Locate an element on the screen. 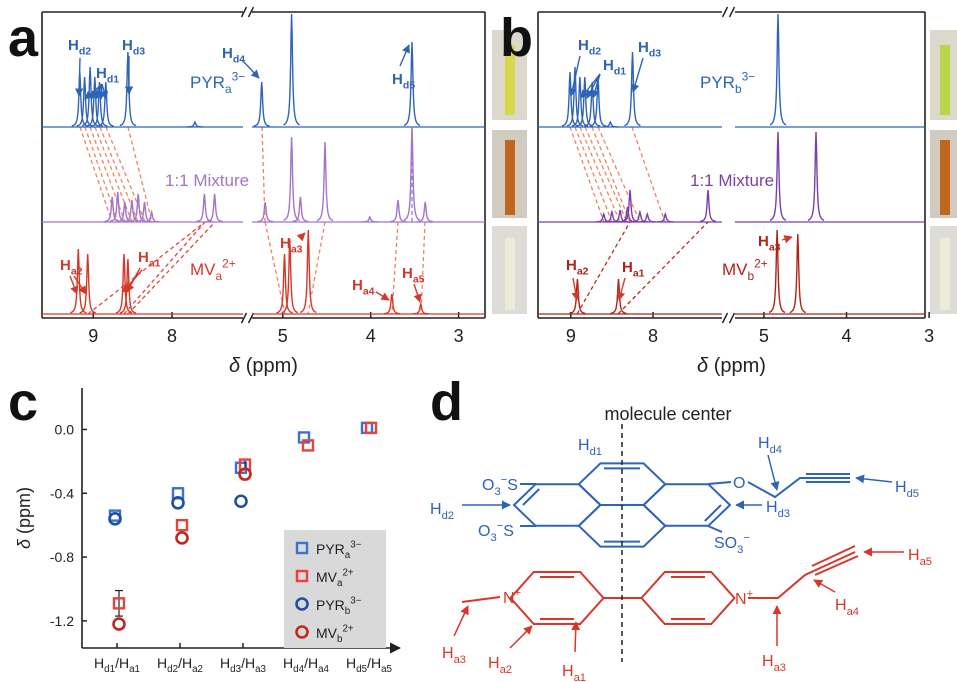 This screenshot has height=682, width=957. x-tick-label: 8 is located at coordinates (653, 336).